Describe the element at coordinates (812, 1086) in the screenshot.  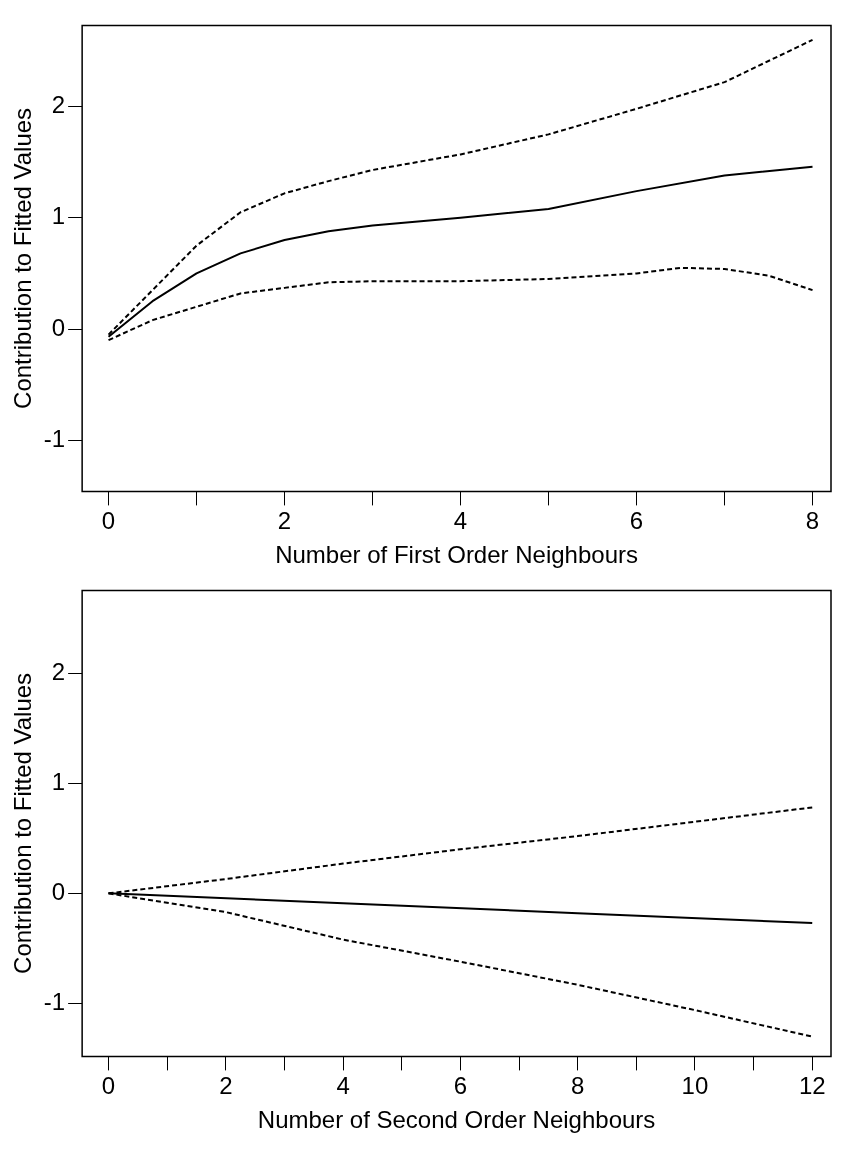
I see `x-tick-label: 12` at that location.